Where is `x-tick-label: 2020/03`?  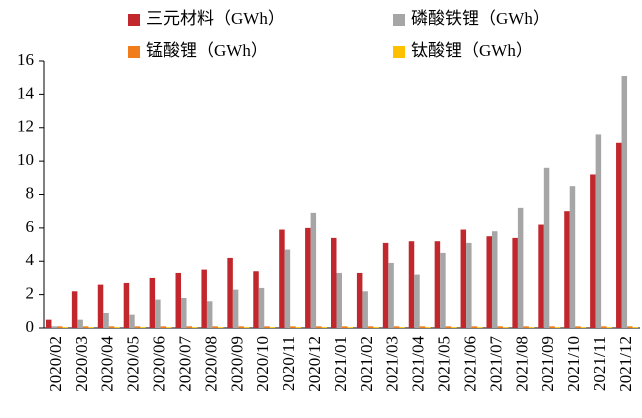 x-tick-label: 2020/03 is located at coordinates (81, 364).